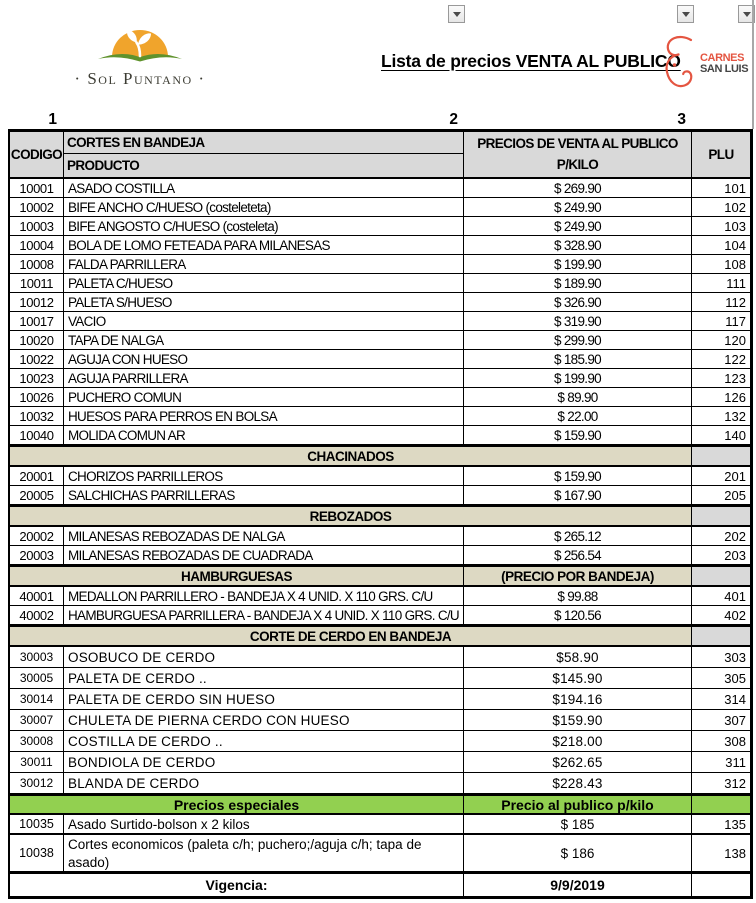 The width and height of the screenshot is (756, 903). Describe the element at coordinates (380, 576) in the screenshot. I see `table-row: HAMBURGUESAS (PRECIO POR BANDEJA)` at that location.